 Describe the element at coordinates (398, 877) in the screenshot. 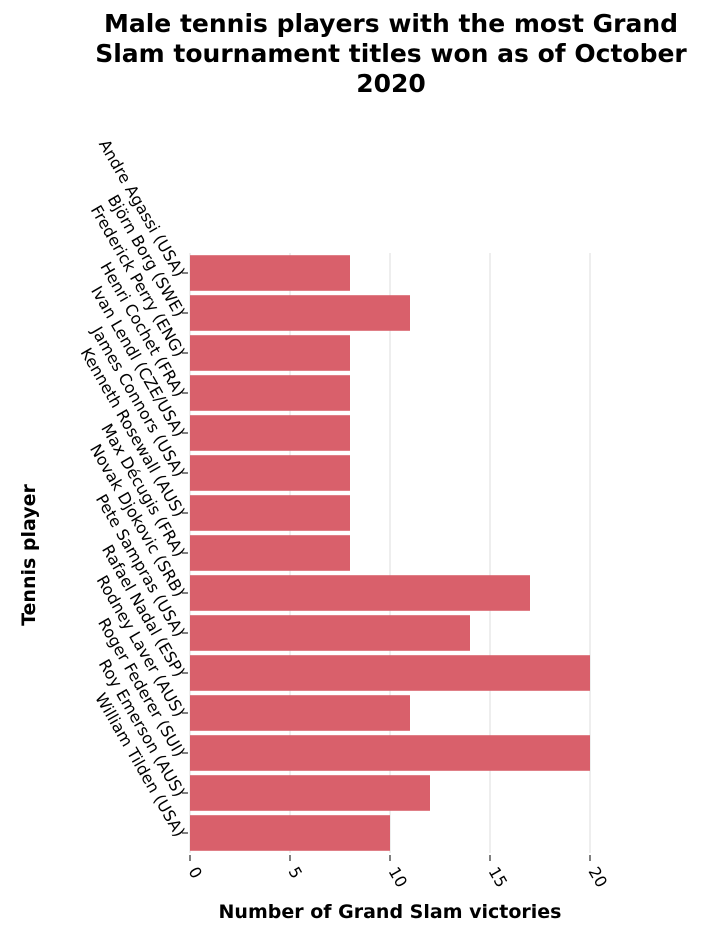

I see `x-tick-label: 10` at that location.